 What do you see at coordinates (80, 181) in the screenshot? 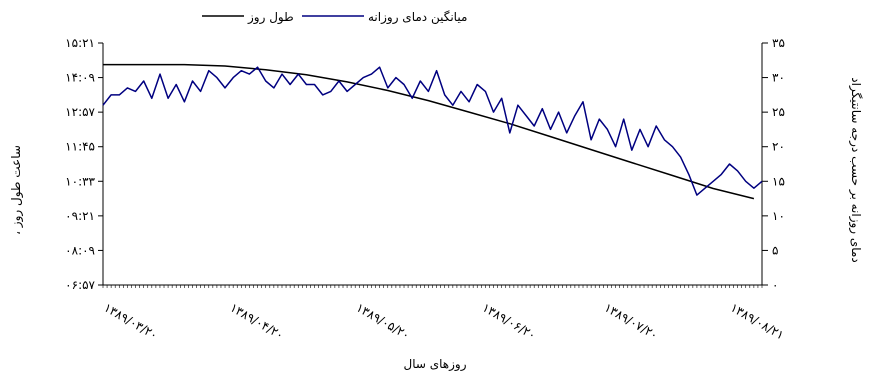
I see `left-axis-tick-label: ۱۰:۳۳` at bounding box center [80, 181].